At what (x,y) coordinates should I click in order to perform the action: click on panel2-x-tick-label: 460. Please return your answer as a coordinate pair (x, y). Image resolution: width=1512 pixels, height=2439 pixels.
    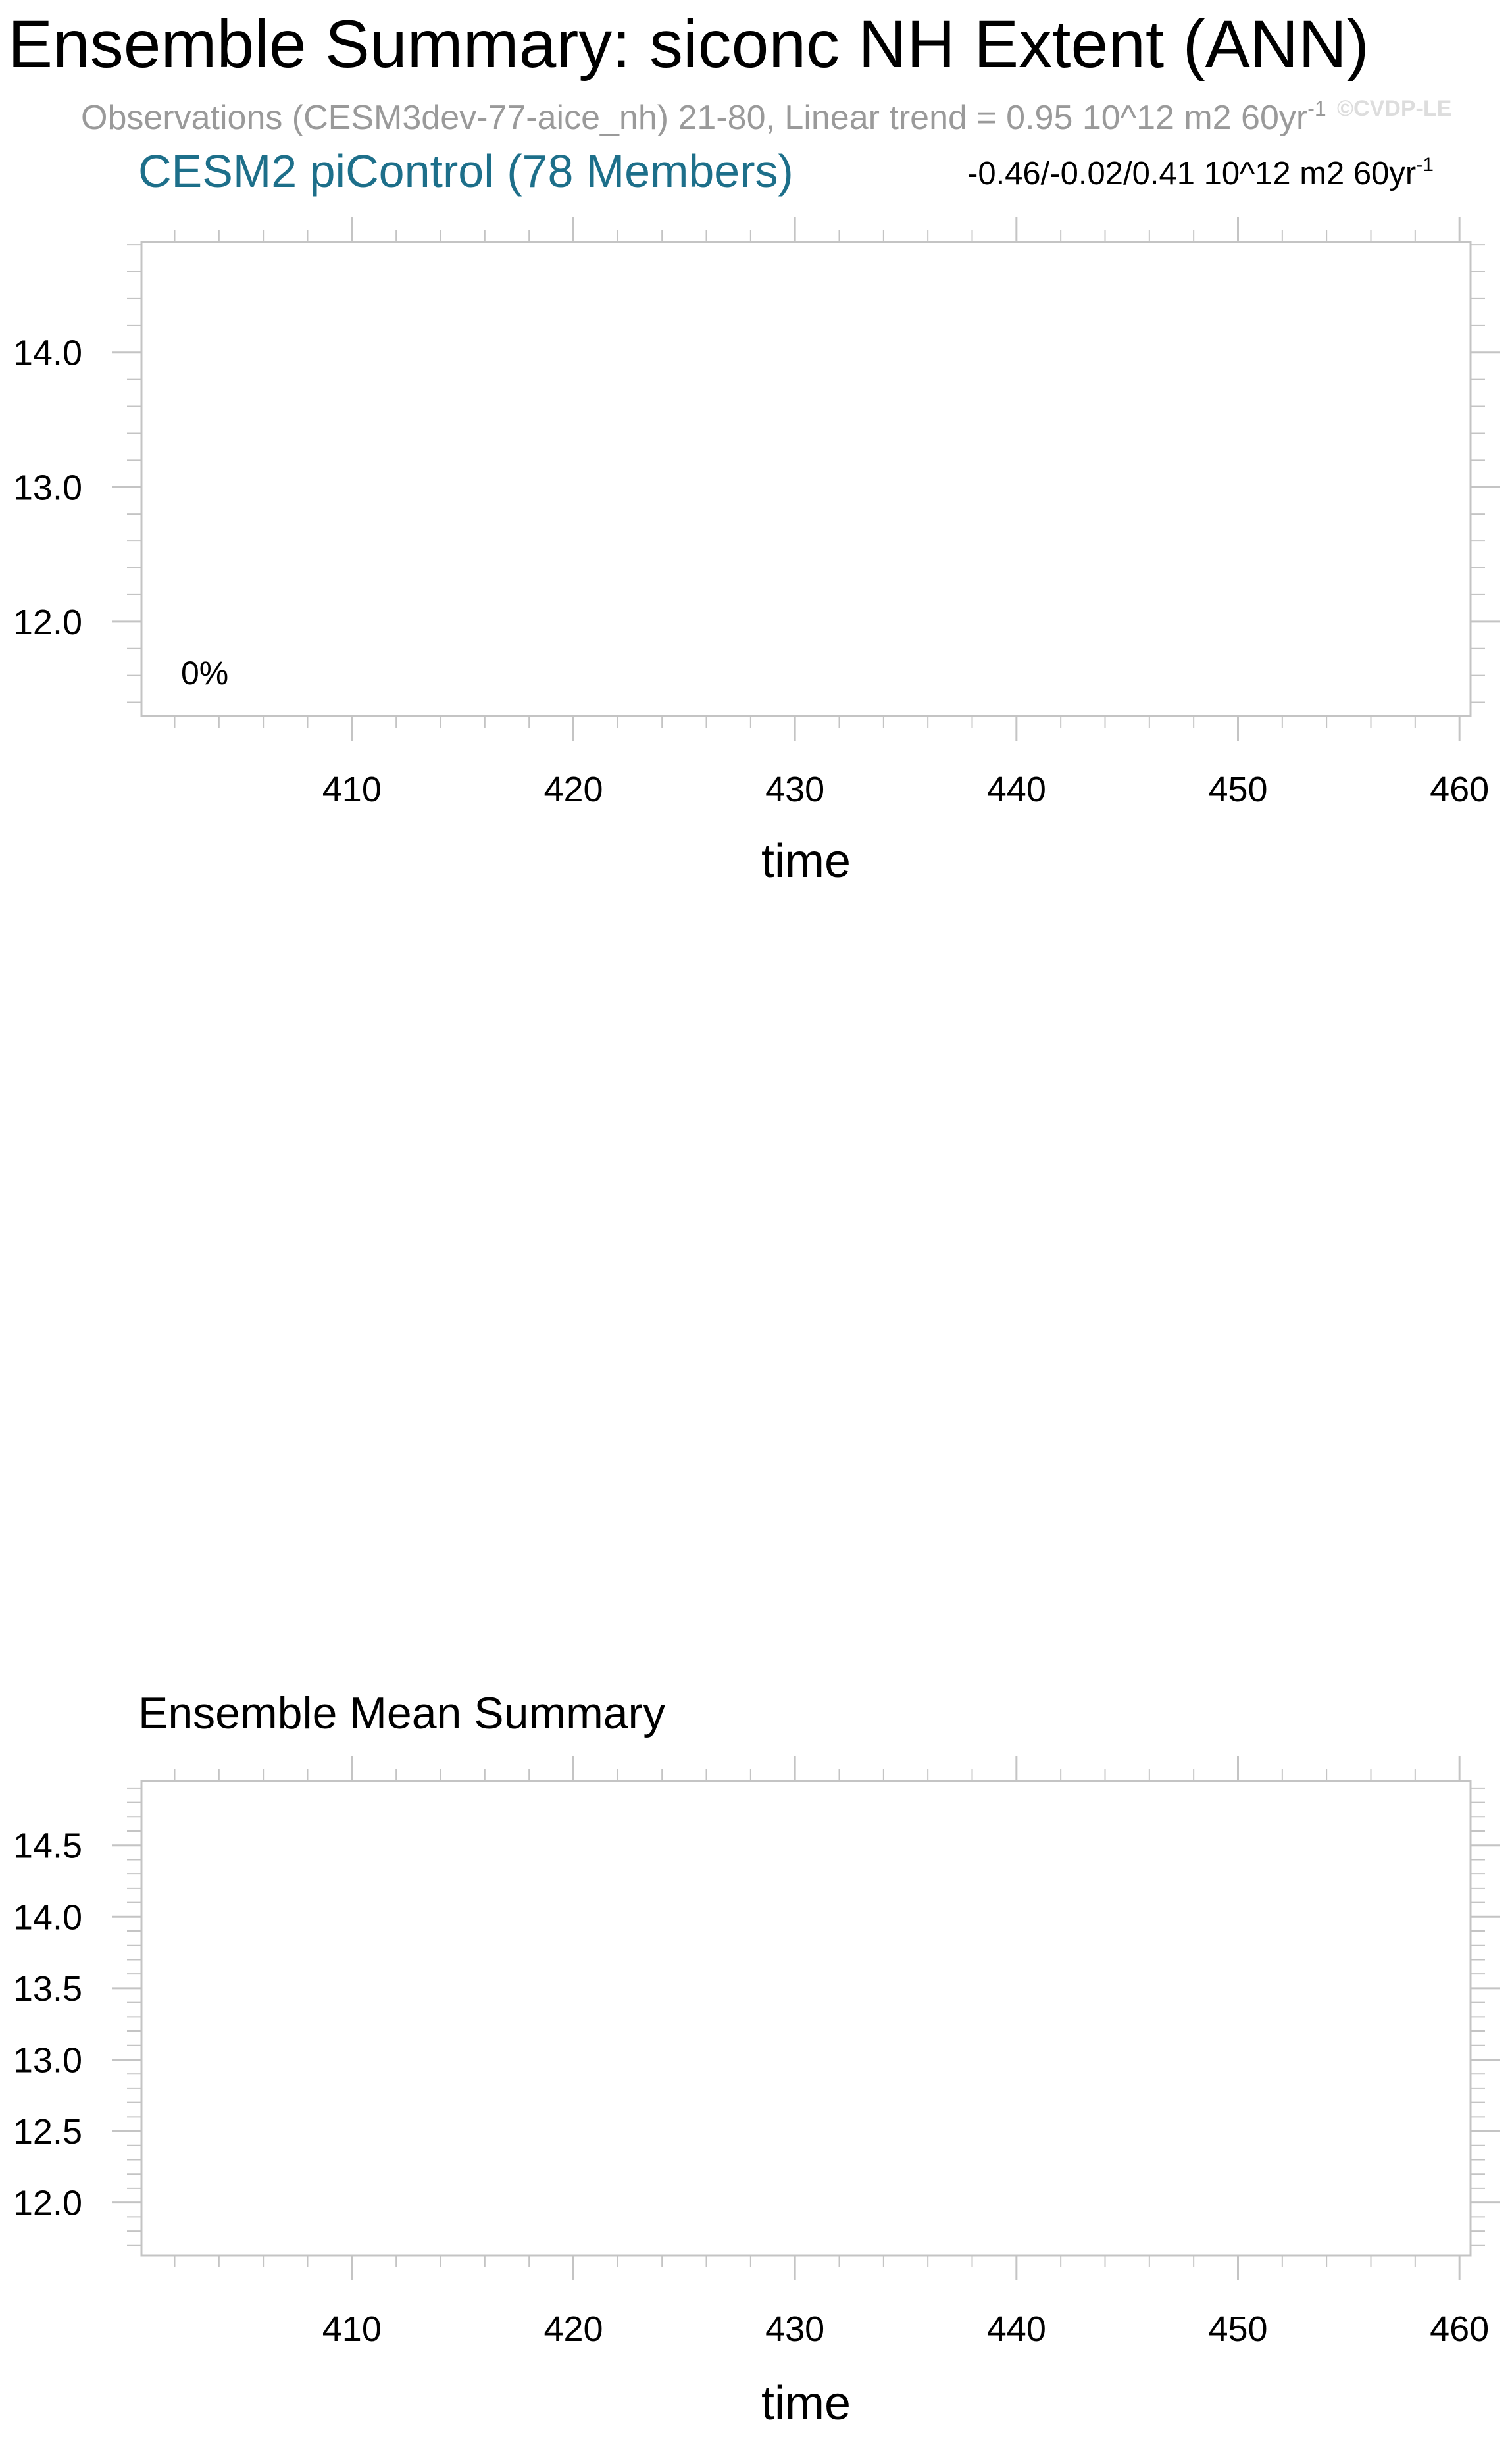
    Looking at the image, I should click on (1459, 2329).